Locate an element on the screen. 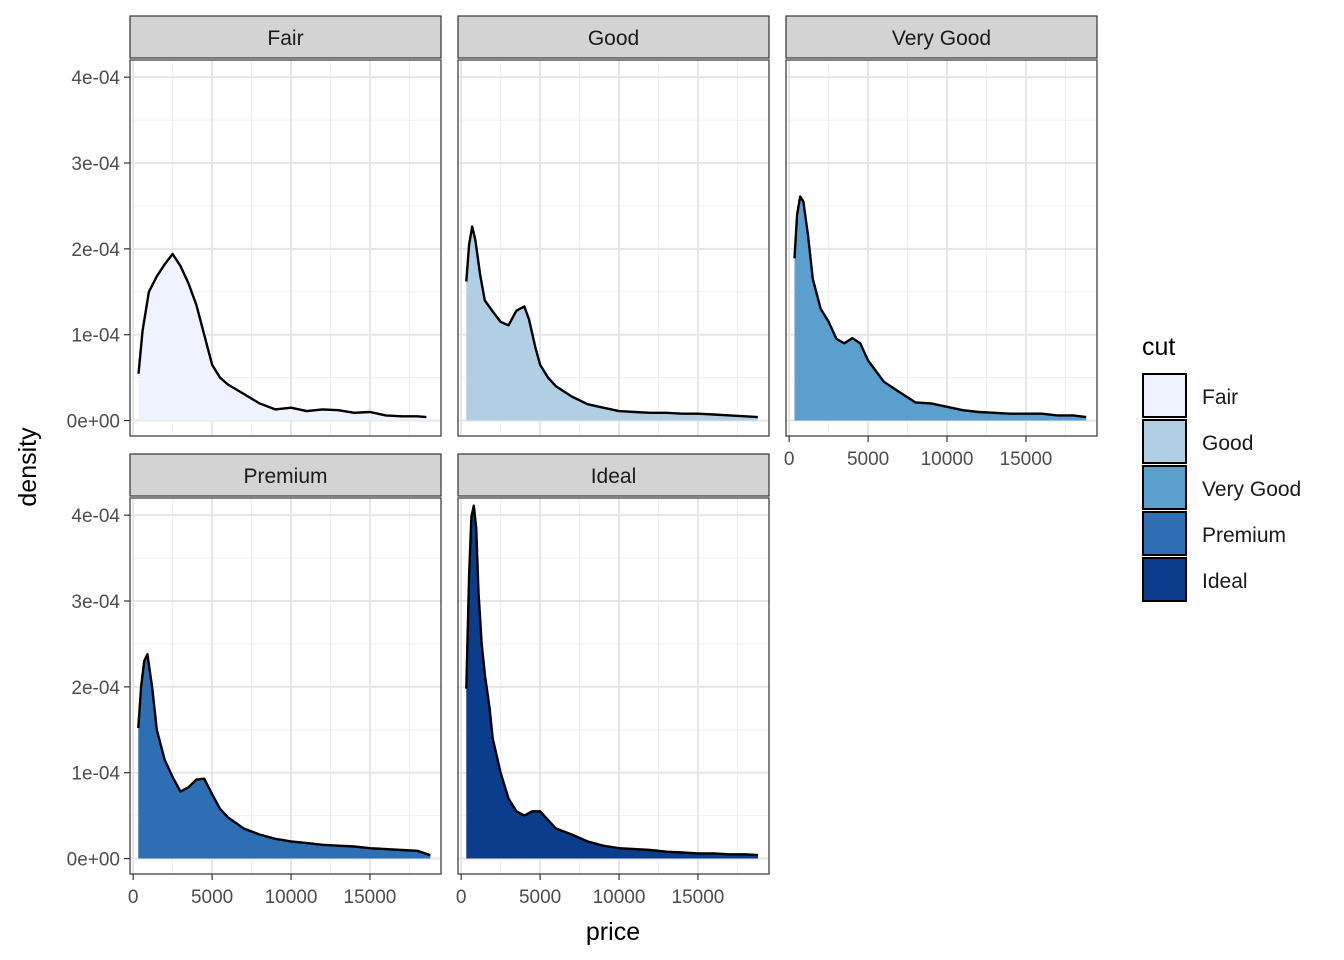  facet-strip-label: Ideal is located at coordinates (614, 476).